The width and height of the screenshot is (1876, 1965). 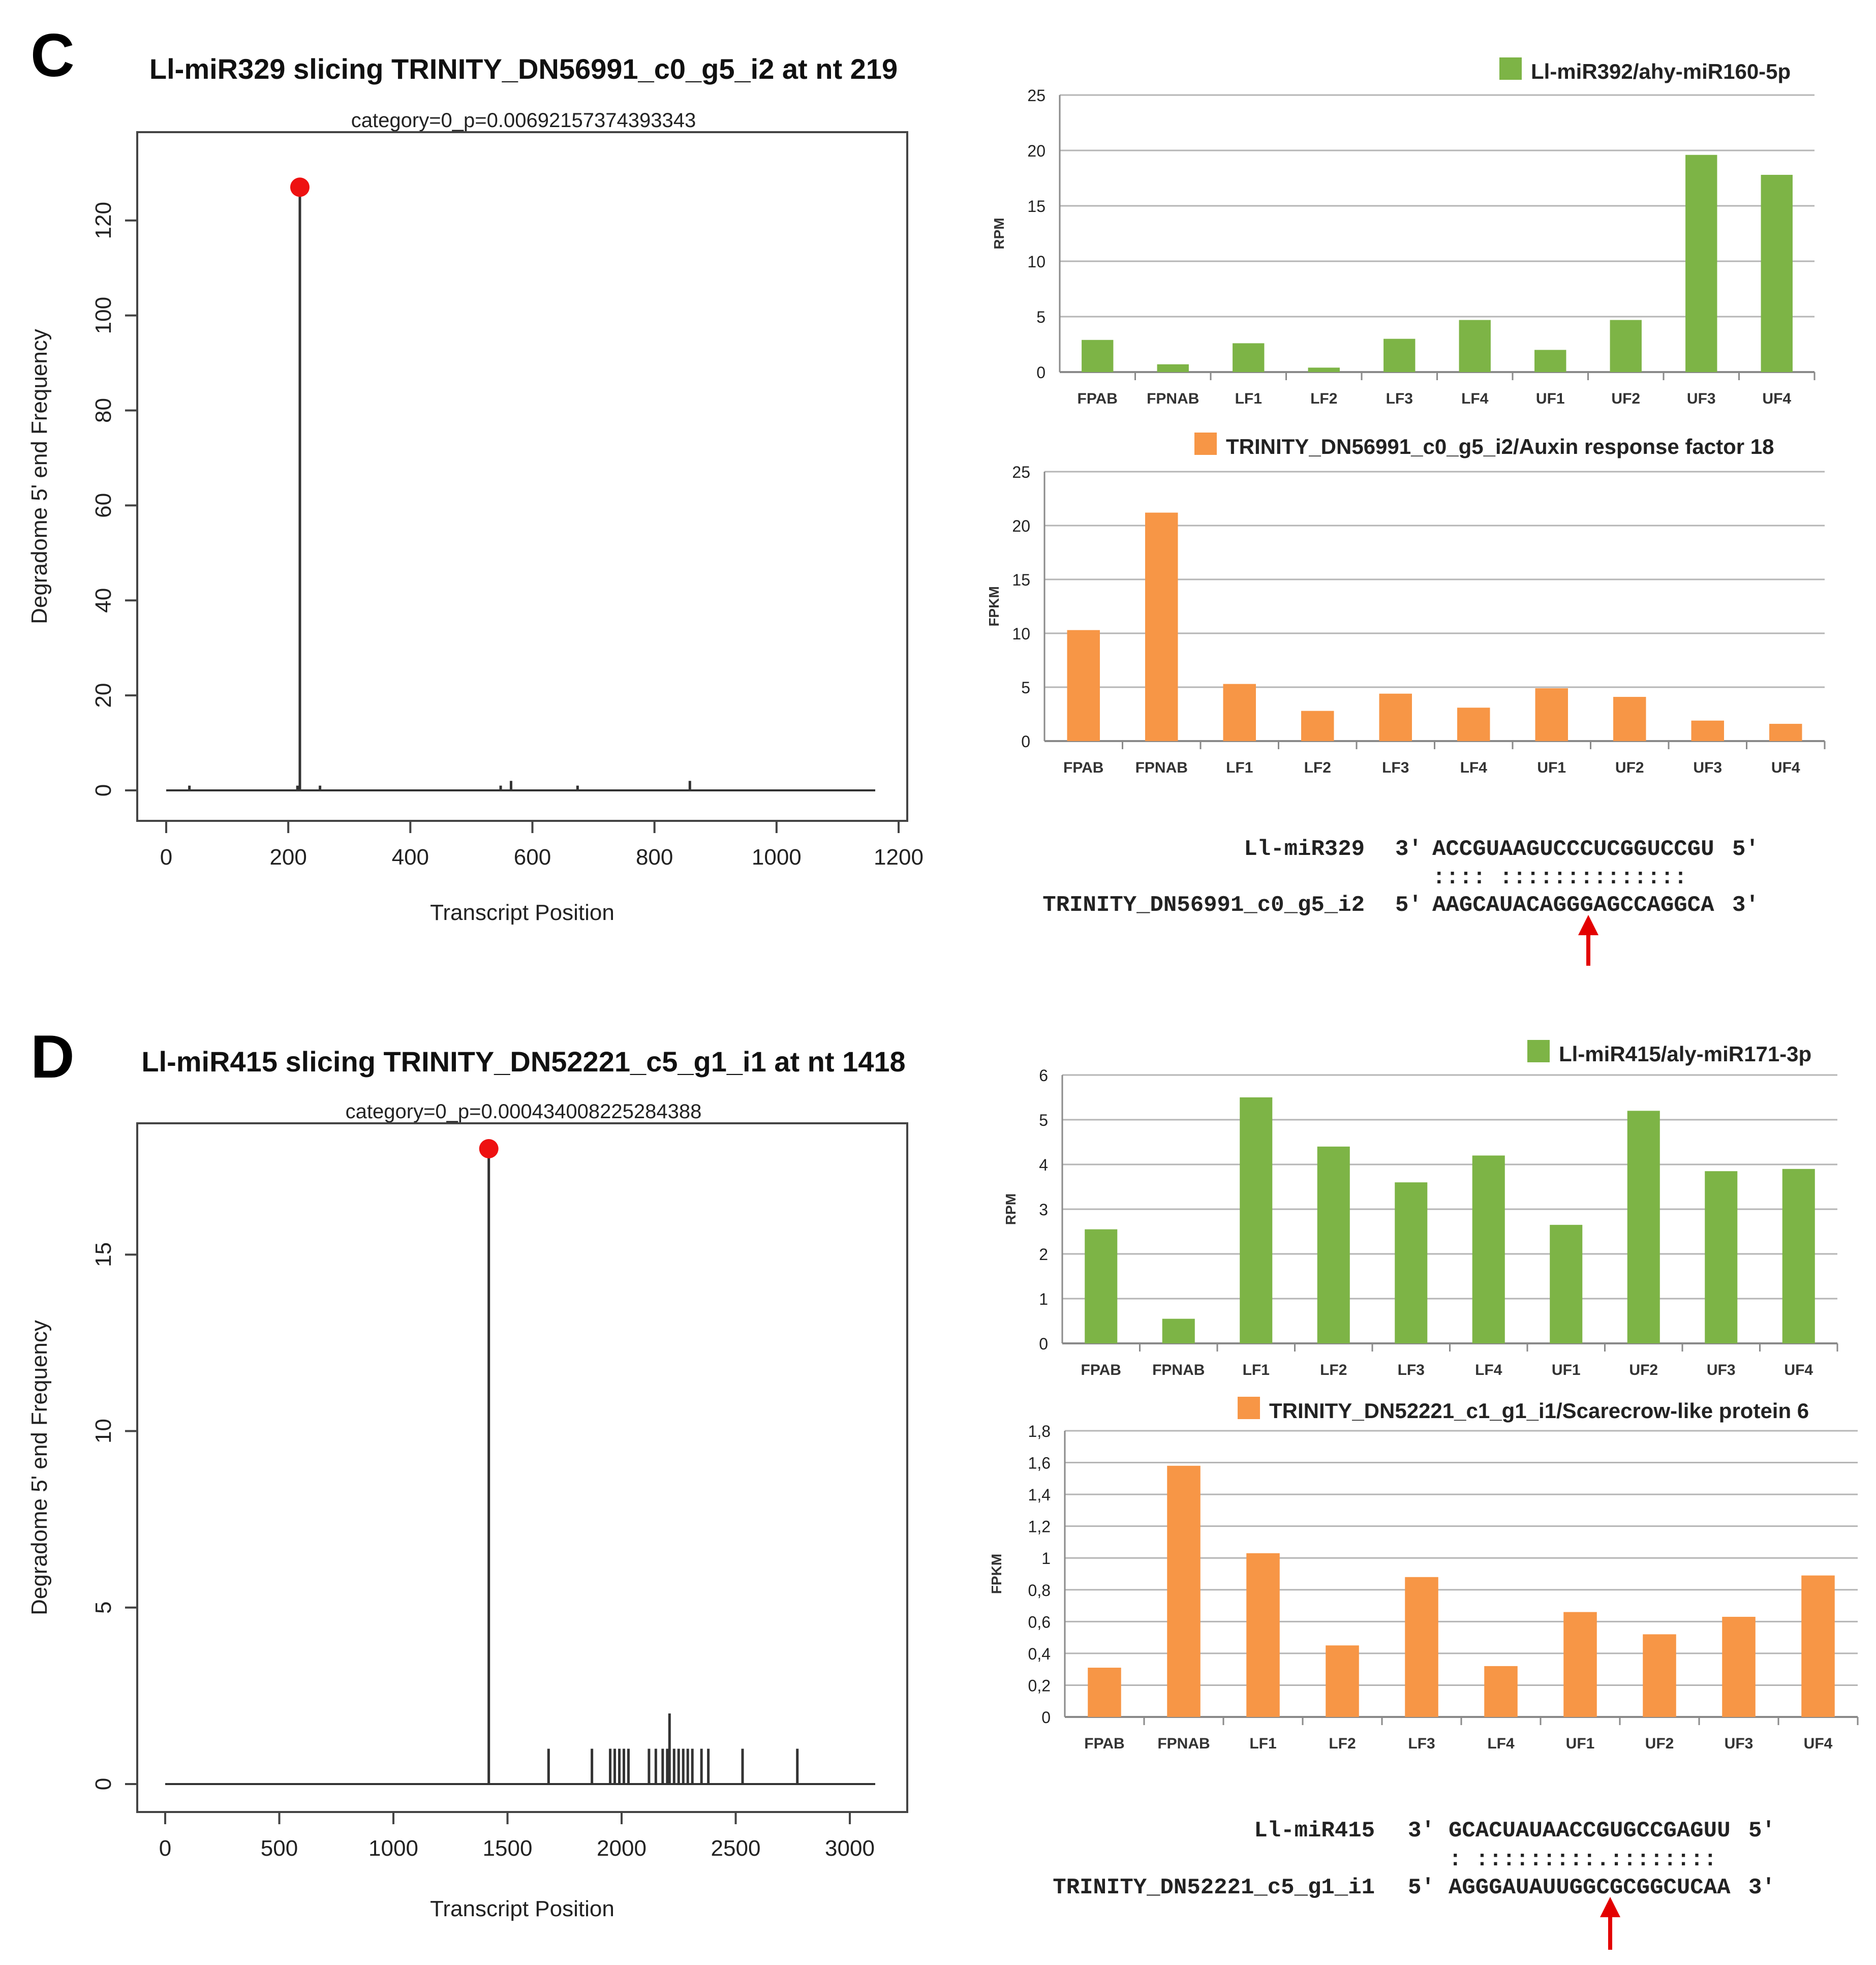 I want to click on y-tick-label: 120, so click(x=103, y=220).